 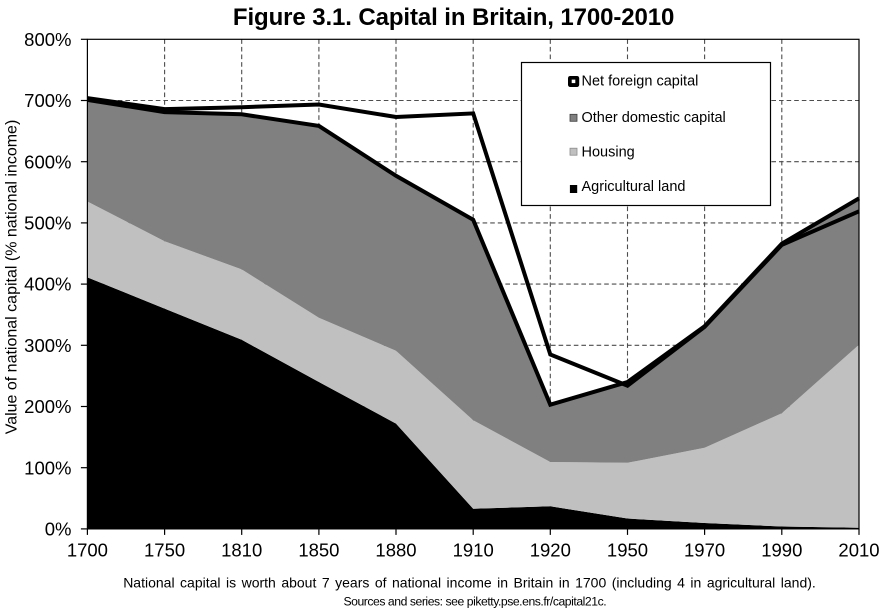 What do you see at coordinates (47, 284) in the screenshot?
I see `svg-text: 400%` at bounding box center [47, 284].